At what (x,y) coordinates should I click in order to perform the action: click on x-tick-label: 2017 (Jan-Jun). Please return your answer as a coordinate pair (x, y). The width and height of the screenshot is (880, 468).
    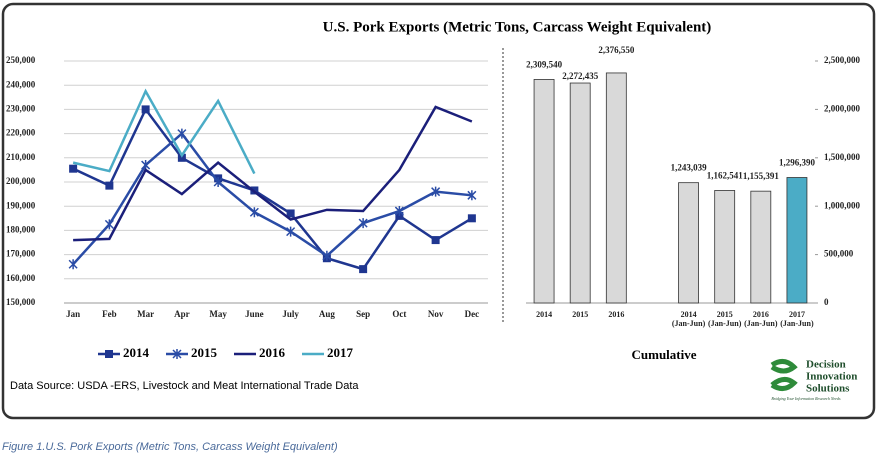
    Looking at the image, I should click on (797, 319).